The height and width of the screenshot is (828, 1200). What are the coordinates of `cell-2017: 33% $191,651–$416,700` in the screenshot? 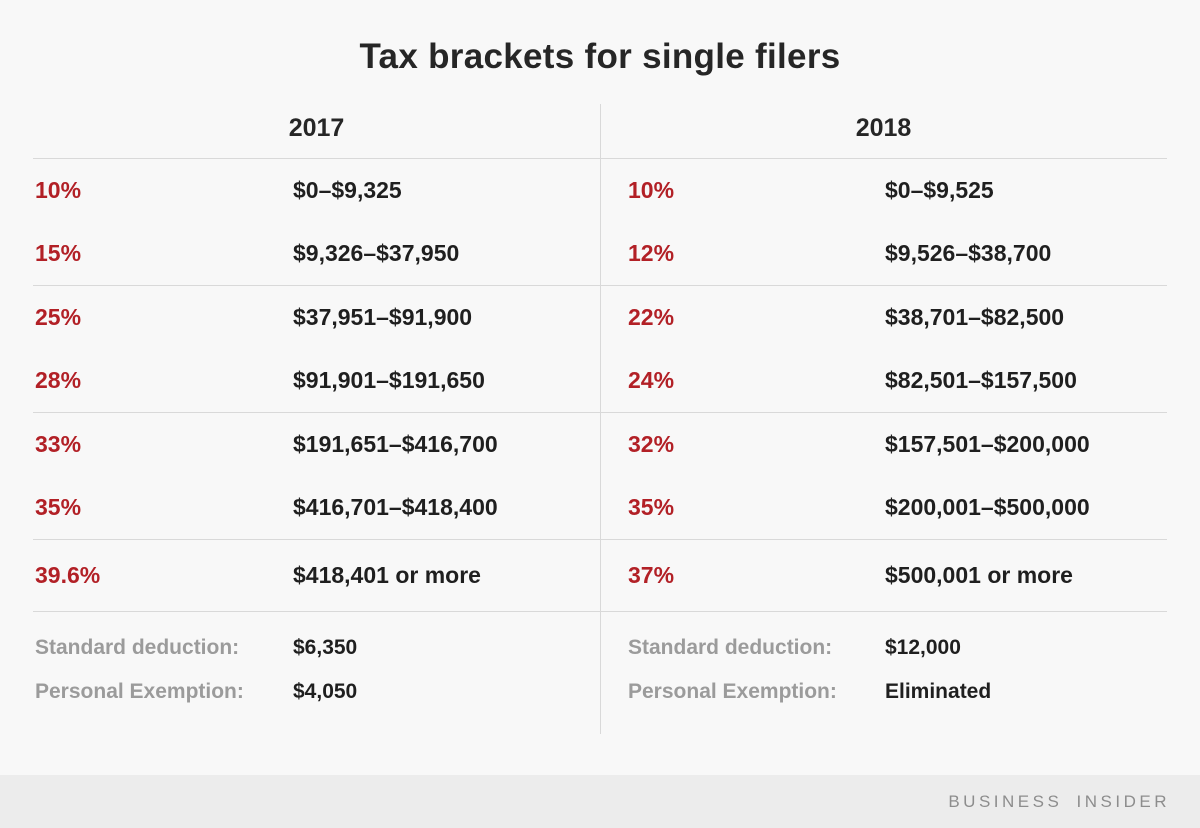 It's located at (316, 444).